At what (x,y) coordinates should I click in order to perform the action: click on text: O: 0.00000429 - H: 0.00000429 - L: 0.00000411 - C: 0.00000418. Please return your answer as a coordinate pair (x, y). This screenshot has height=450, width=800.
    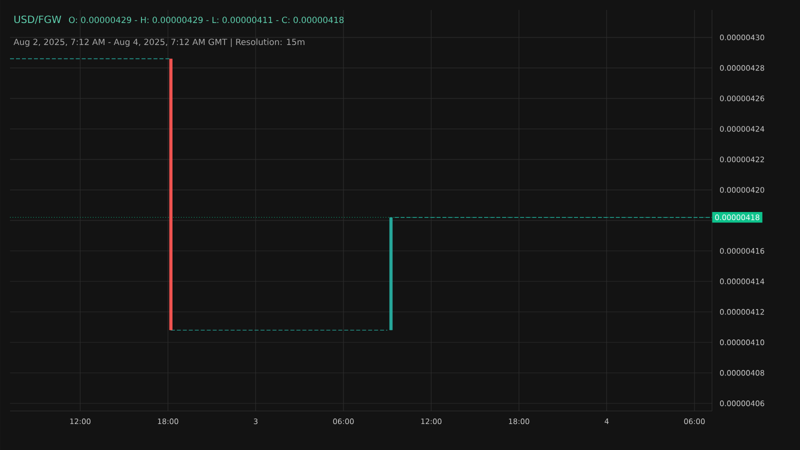
    Looking at the image, I should click on (206, 20).